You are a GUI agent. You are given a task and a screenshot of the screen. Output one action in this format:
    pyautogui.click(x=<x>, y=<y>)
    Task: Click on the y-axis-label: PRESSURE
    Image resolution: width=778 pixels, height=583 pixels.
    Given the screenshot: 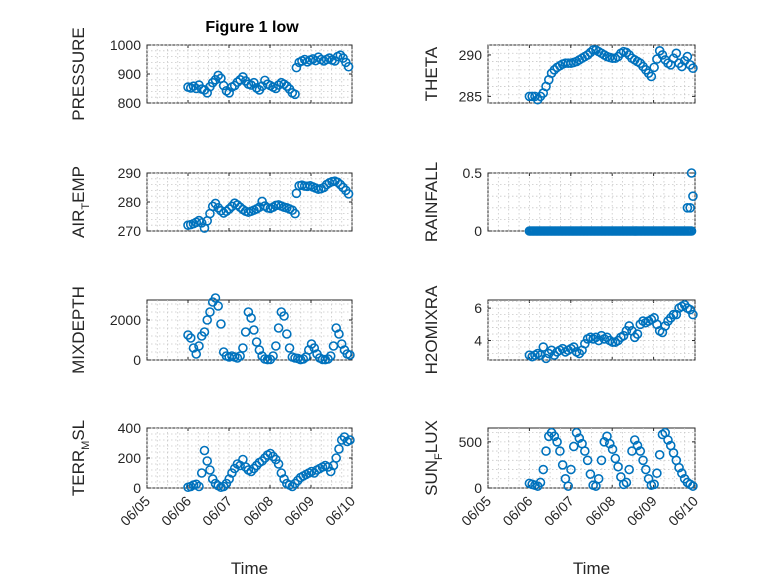 What is the action you would take?
    pyautogui.click(x=78, y=74)
    